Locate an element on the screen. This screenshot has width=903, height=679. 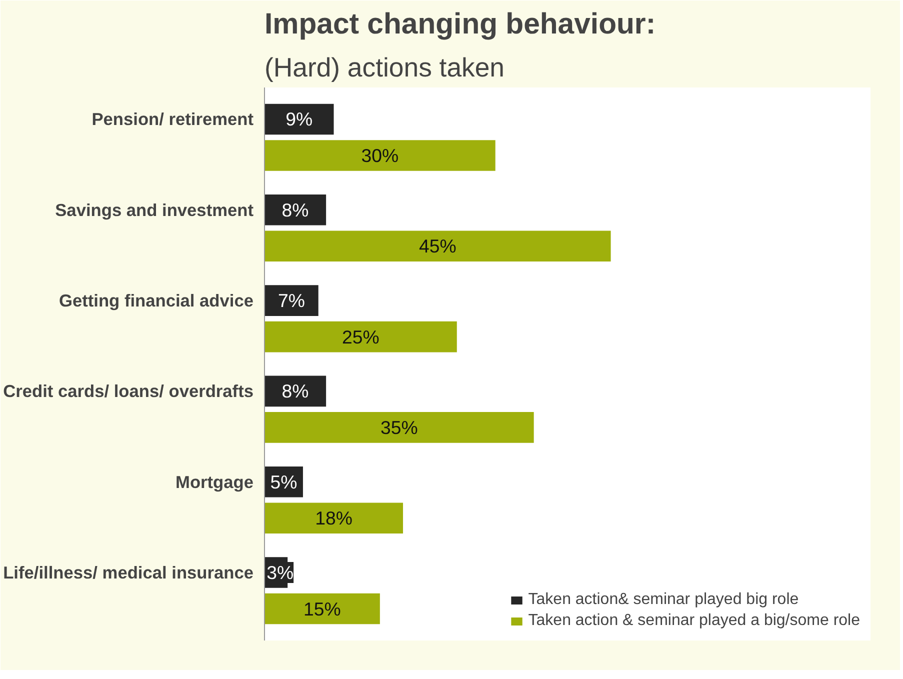
data-label: 18% is located at coordinates (333, 518).